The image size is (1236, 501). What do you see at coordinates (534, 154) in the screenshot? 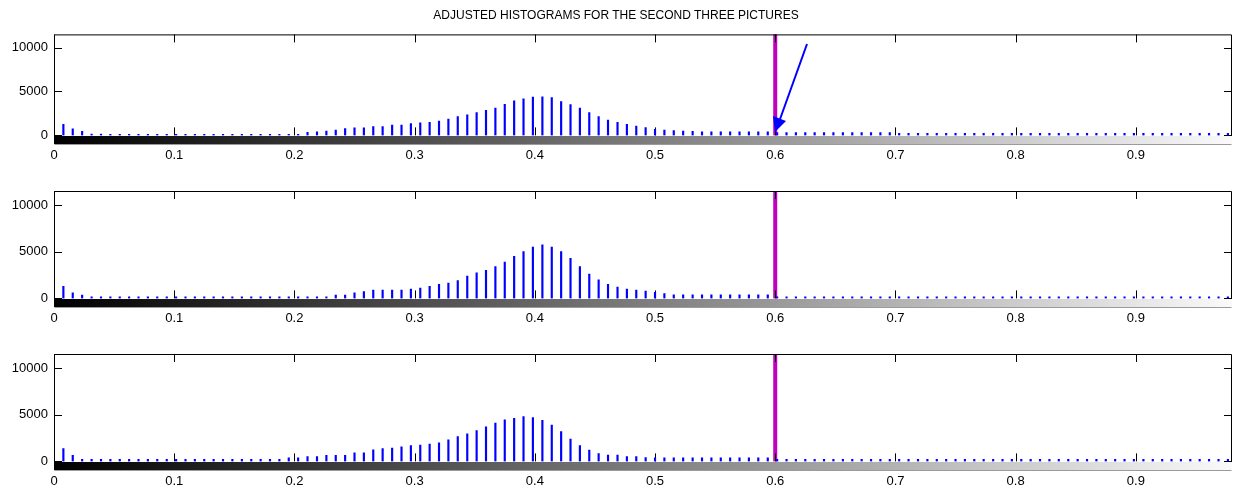
I see `x-tick-label: 0.4` at bounding box center [534, 154].